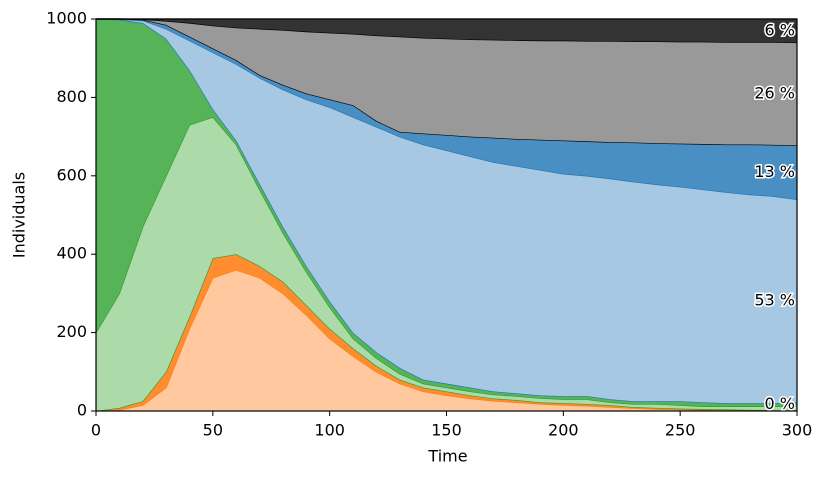  Describe the element at coordinates (680, 430) in the screenshot. I see `x-tick-label: 250` at that location.